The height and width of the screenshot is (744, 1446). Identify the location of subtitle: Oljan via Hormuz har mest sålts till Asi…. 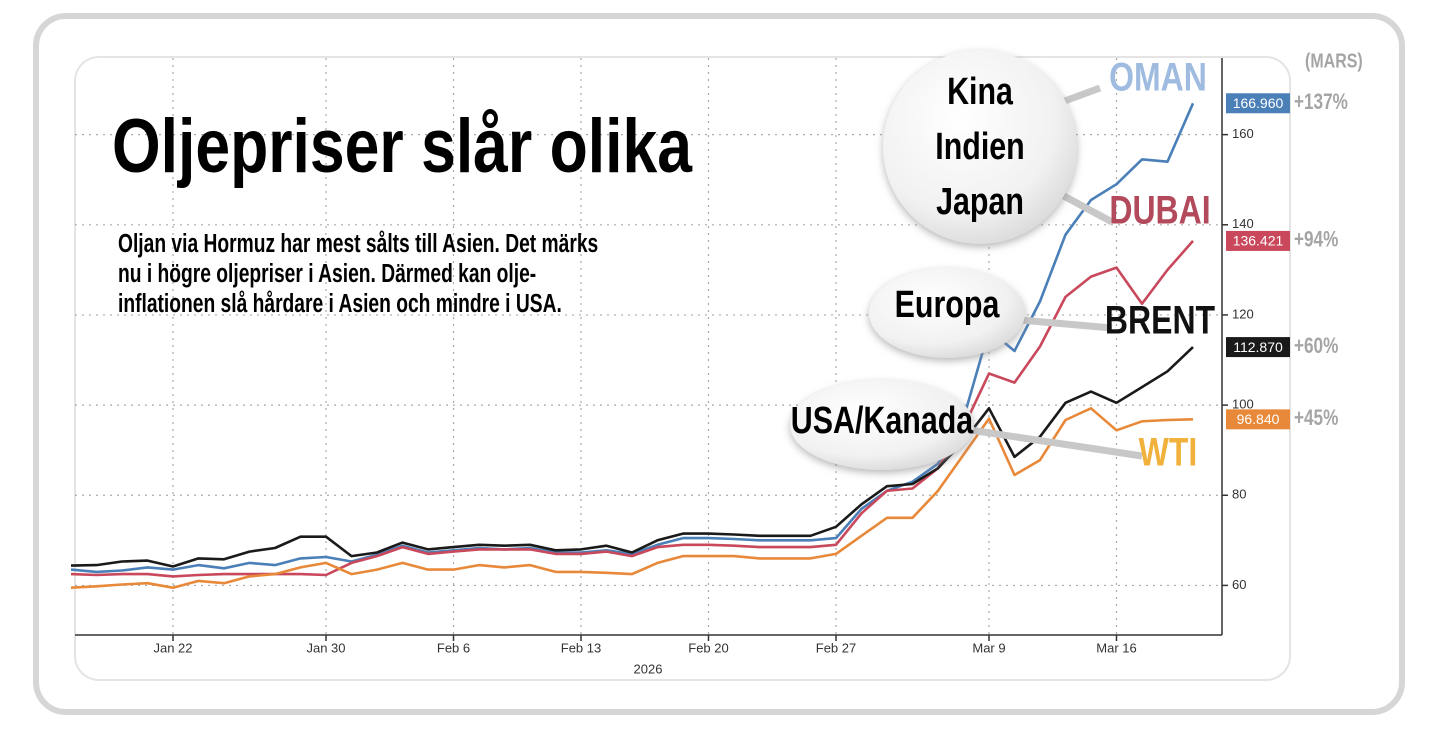
(358, 273).